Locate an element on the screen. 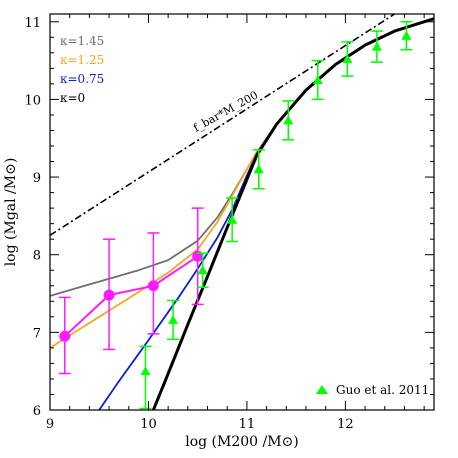 This screenshot has width=458, height=458. kappa-legend-entry-2: κ=1.25 is located at coordinates (82, 60).